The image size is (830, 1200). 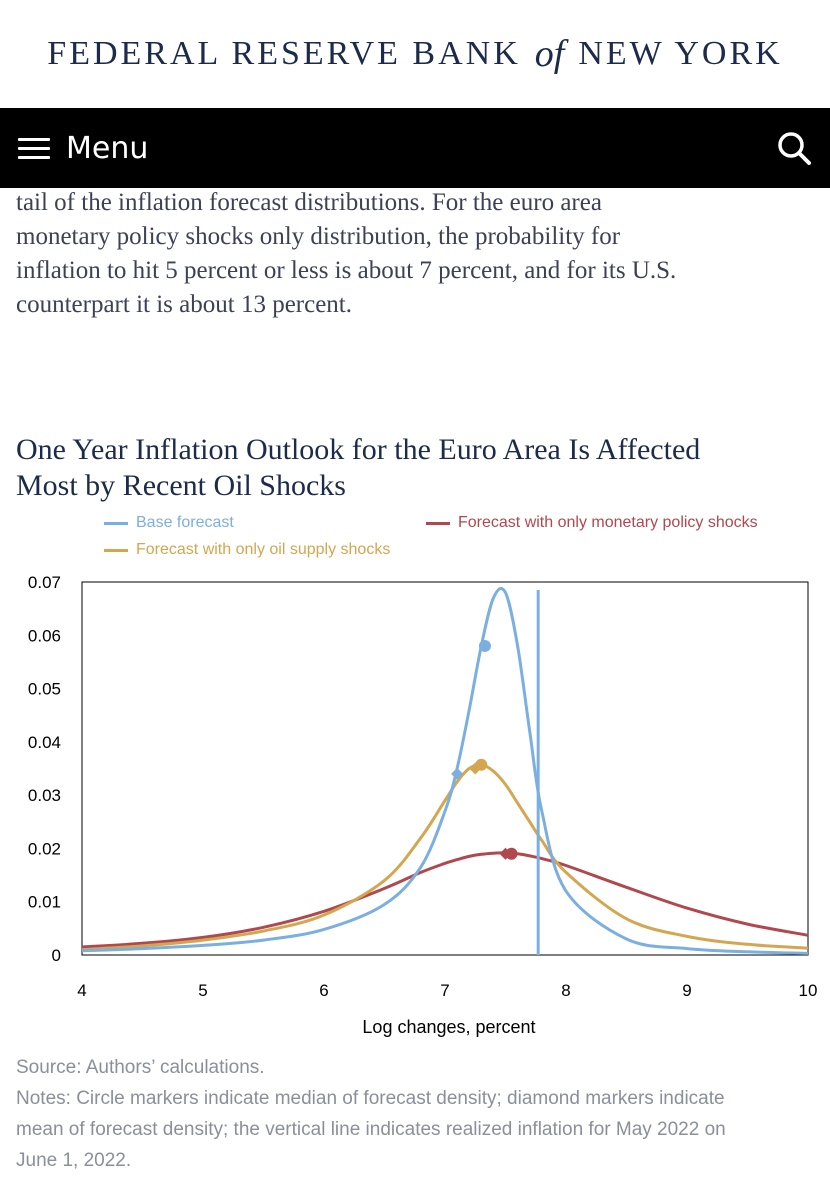 I want to click on brand-name-of: of, so click(x=549, y=54).